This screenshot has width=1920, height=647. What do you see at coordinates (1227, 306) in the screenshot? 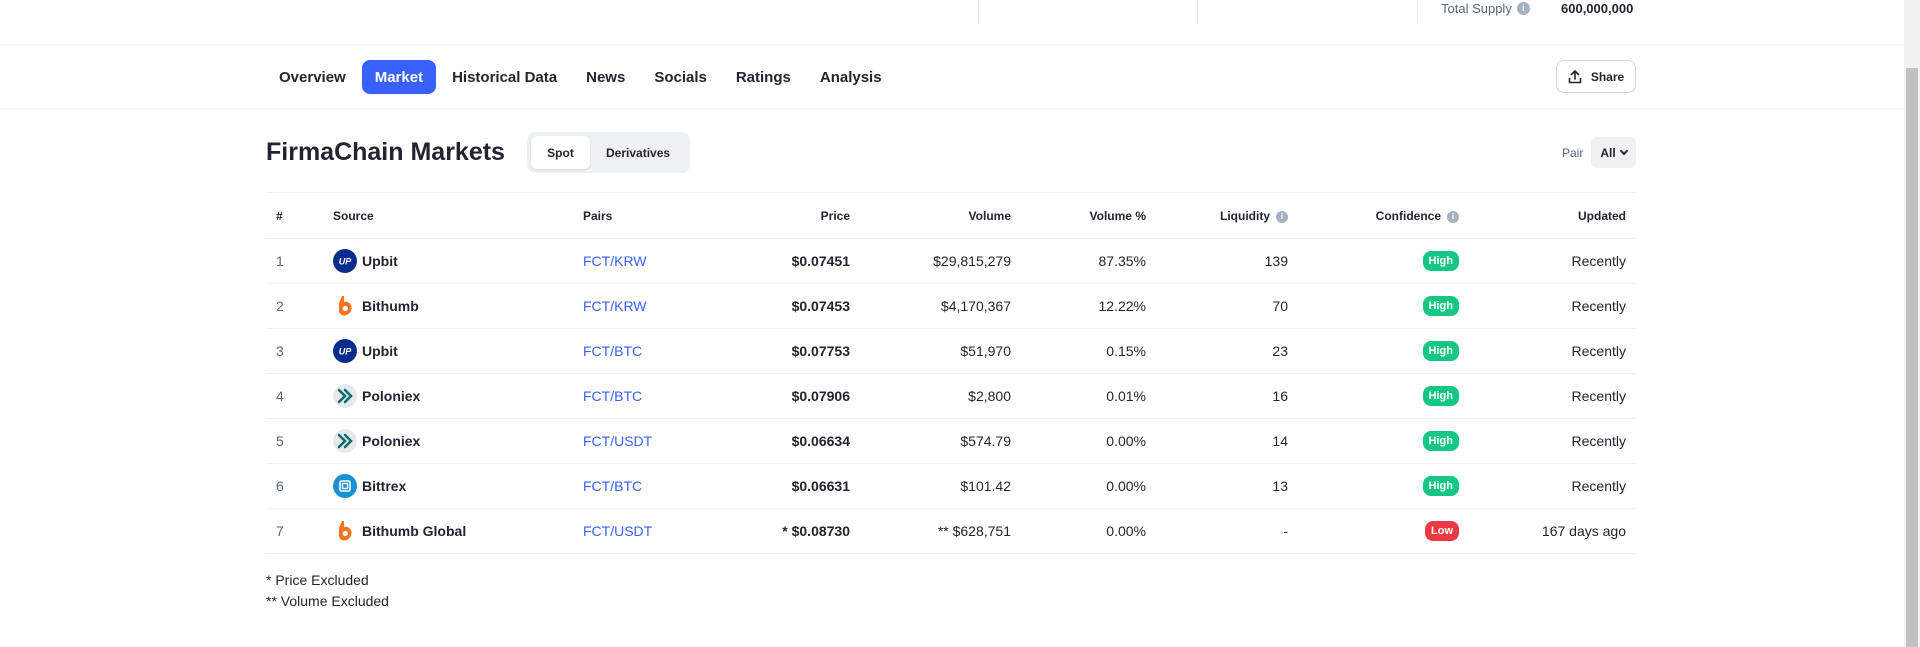
I see `liquidity-cell: 70` at bounding box center [1227, 306].